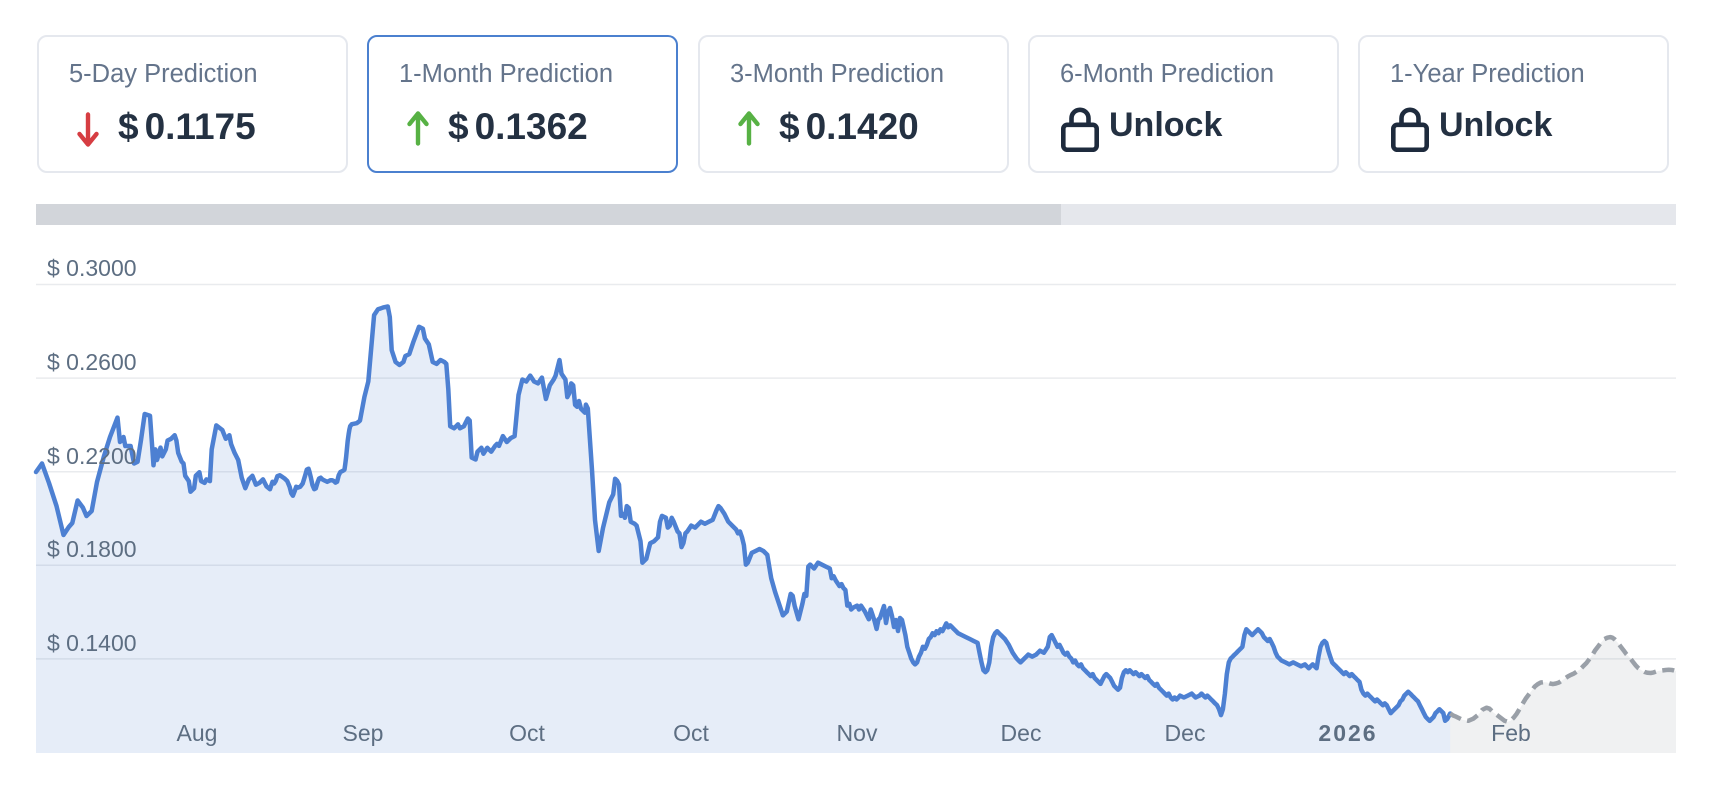 The height and width of the screenshot is (794, 1716). I want to click on svg-text: Feb, so click(1511, 733).